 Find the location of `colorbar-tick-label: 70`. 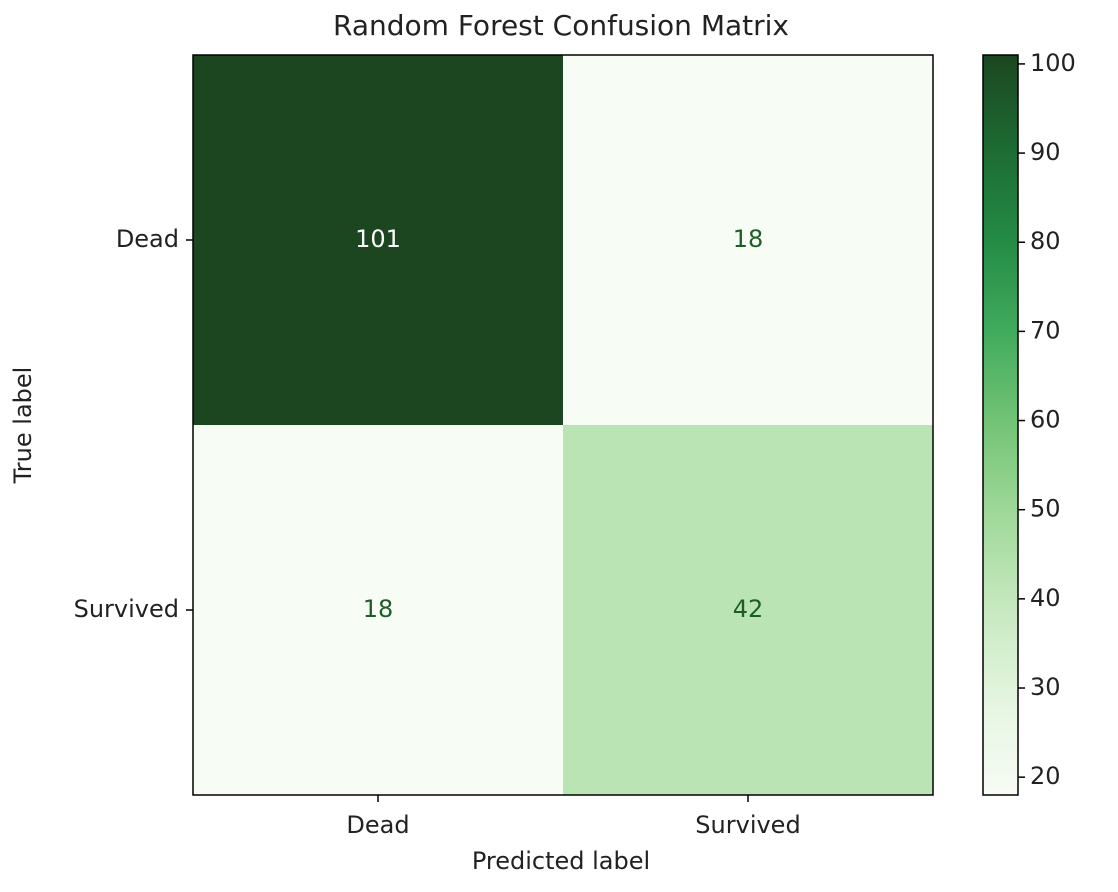

colorbar-tick-label: 70 is located at coordinates (1045, 330).